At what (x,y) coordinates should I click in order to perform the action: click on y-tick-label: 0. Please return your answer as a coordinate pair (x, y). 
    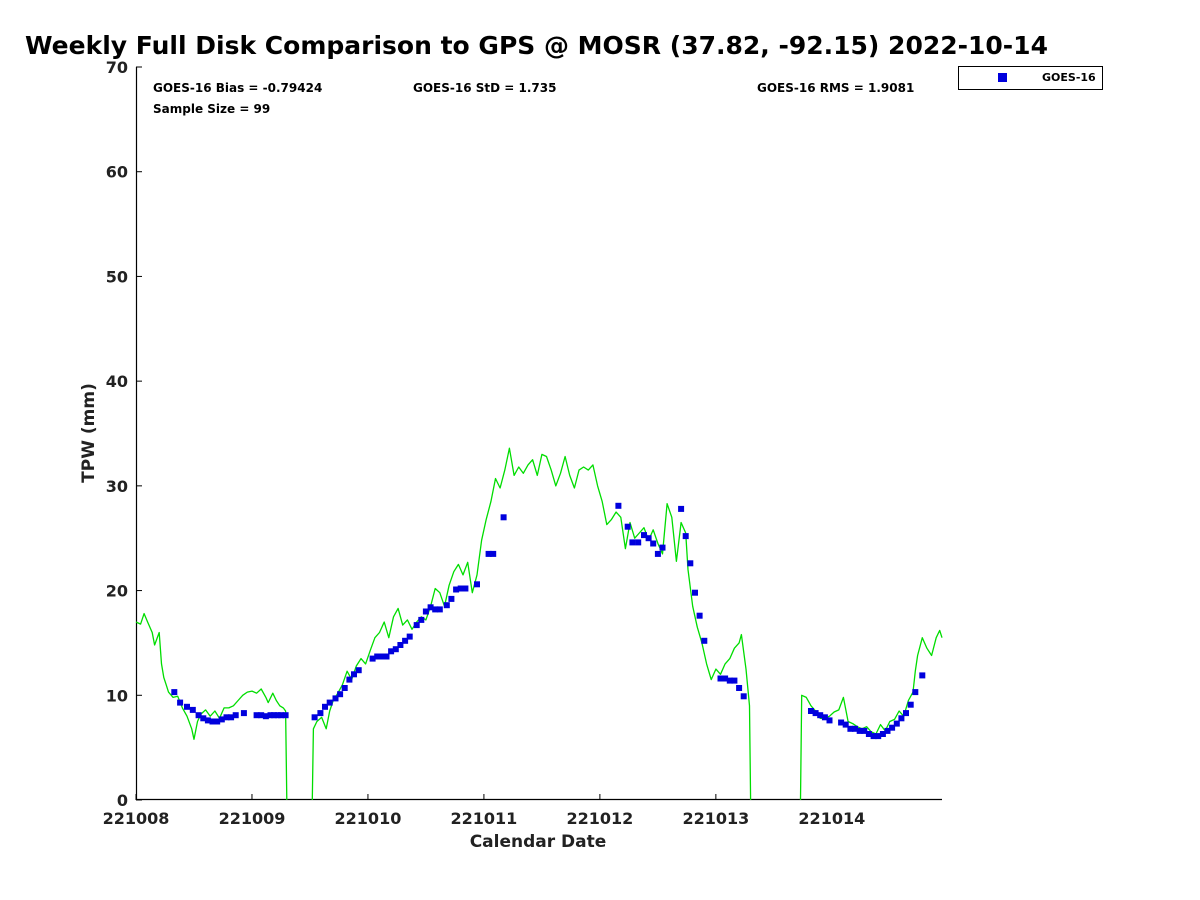
    Looking at the image, I should click on (122, 800).